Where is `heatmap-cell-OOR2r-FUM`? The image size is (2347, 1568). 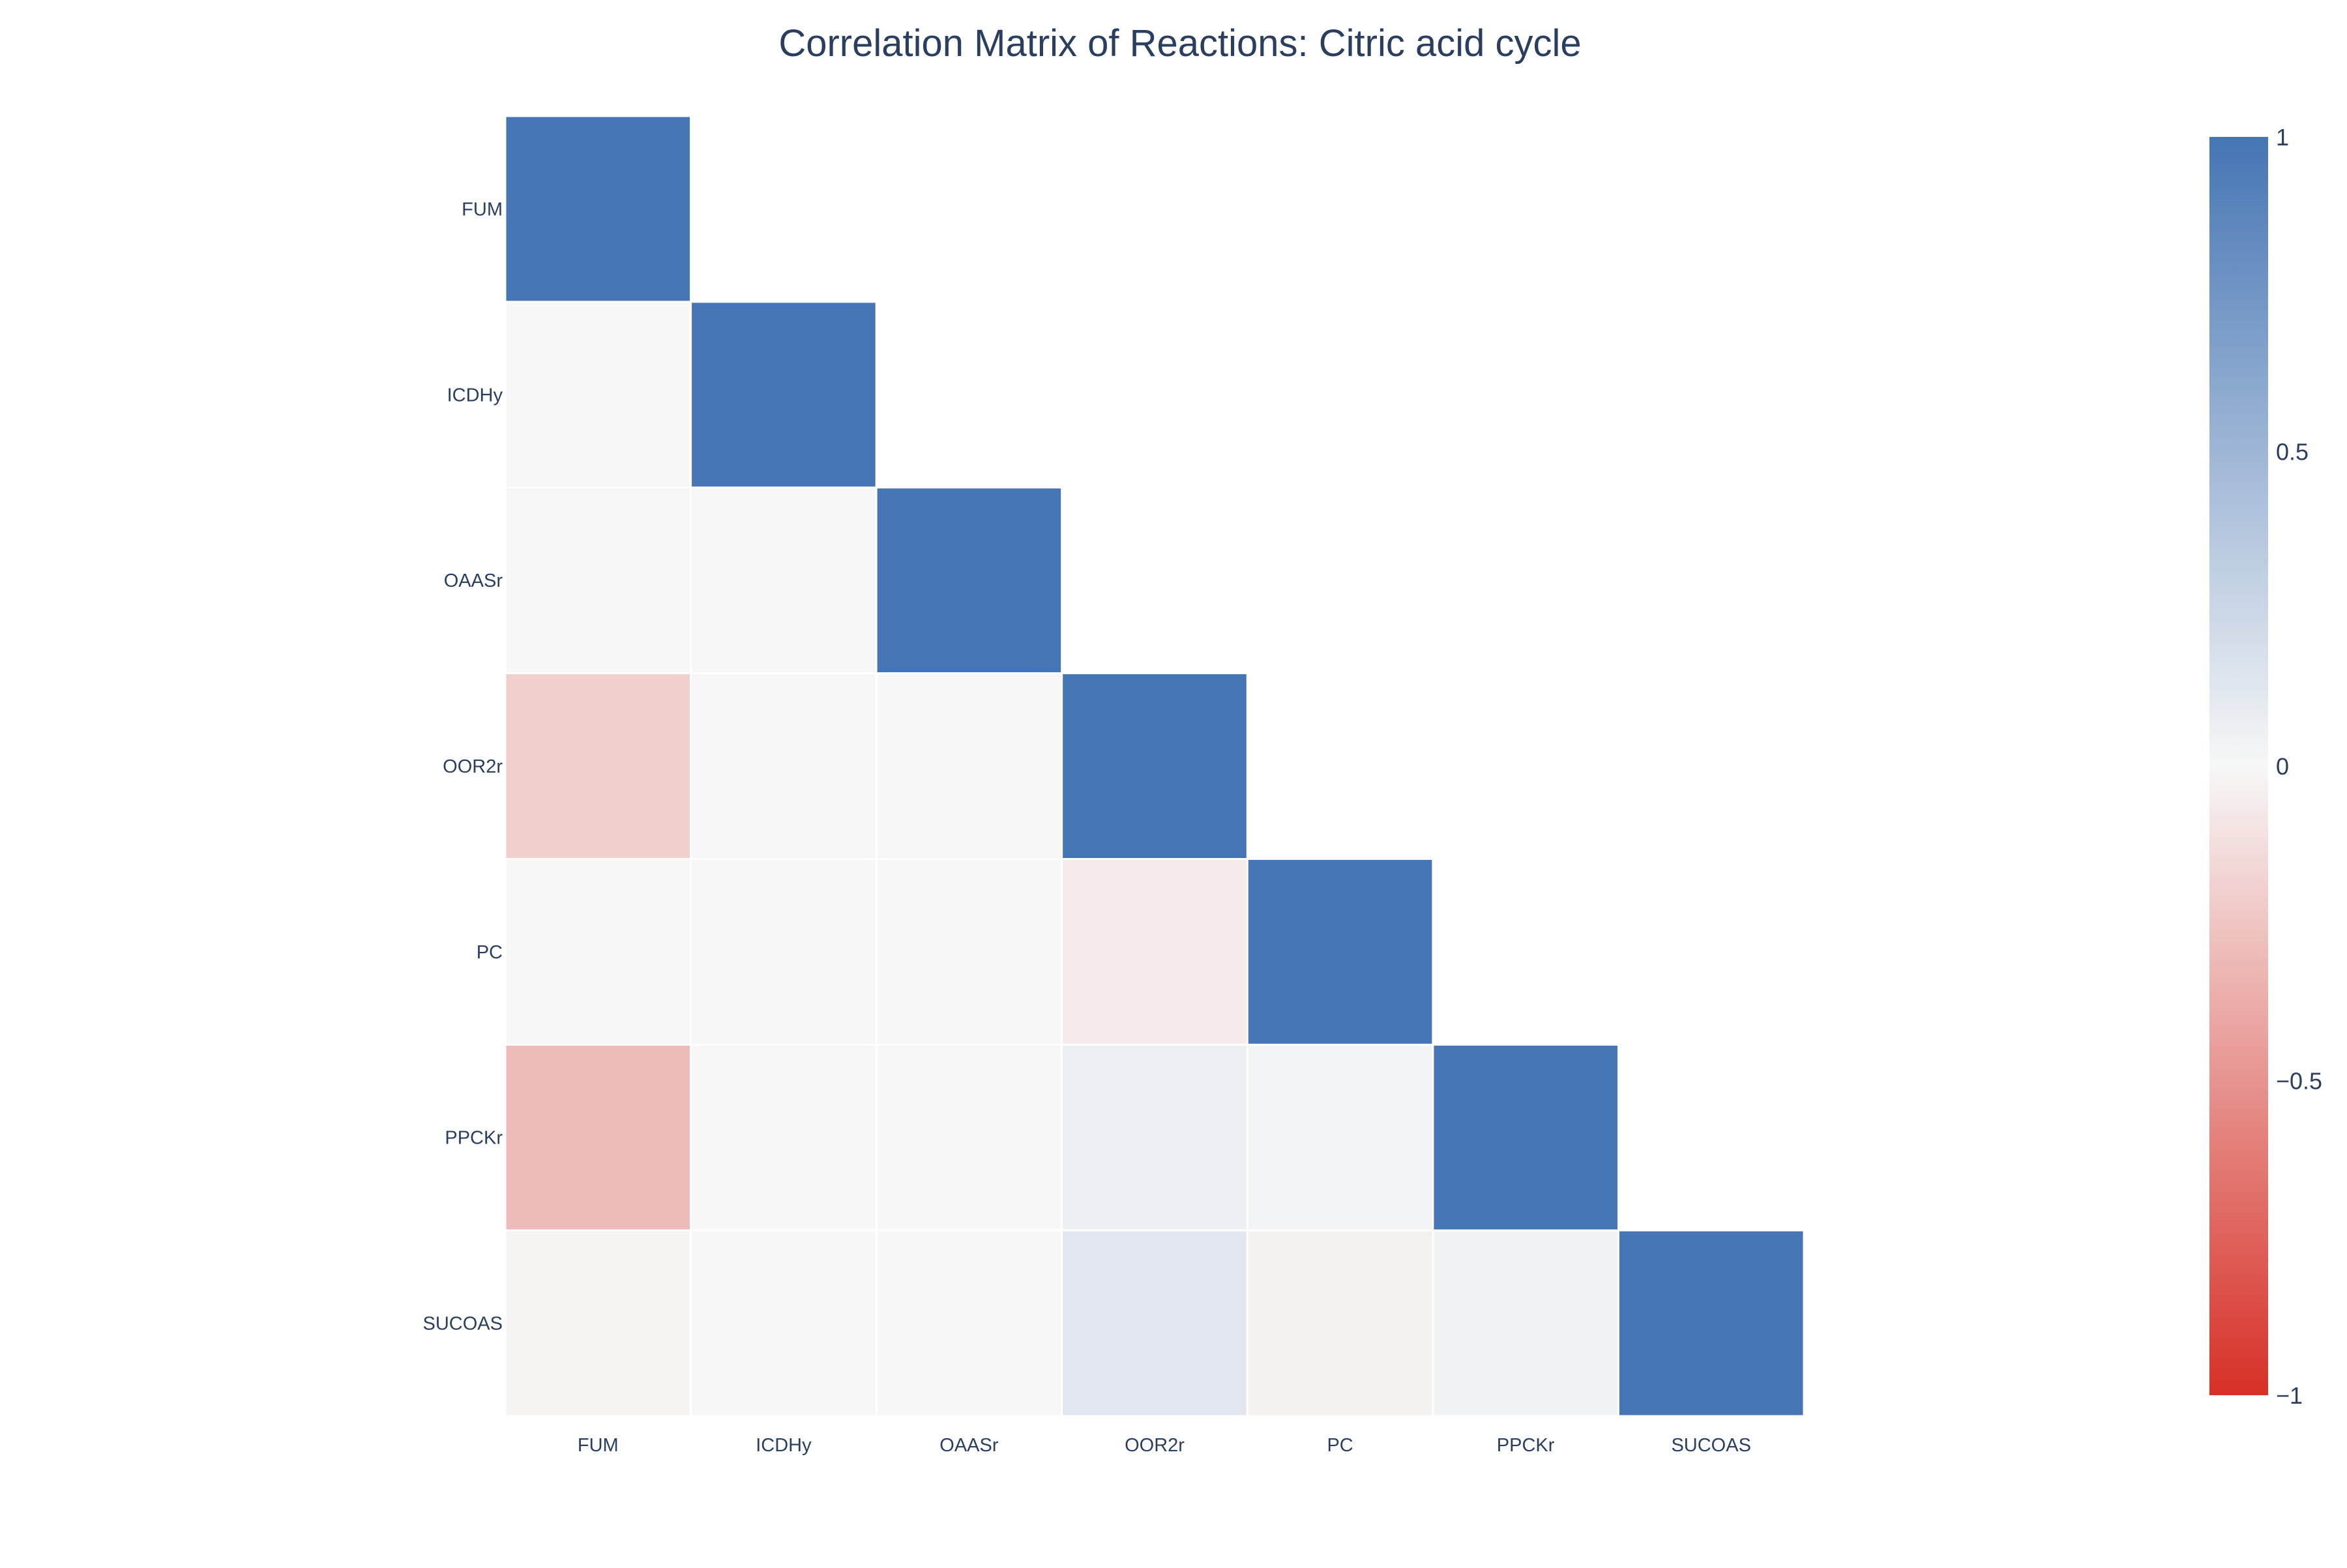
heatmap-cell-OOR2r-FUM is located at coordinates (598, 766).